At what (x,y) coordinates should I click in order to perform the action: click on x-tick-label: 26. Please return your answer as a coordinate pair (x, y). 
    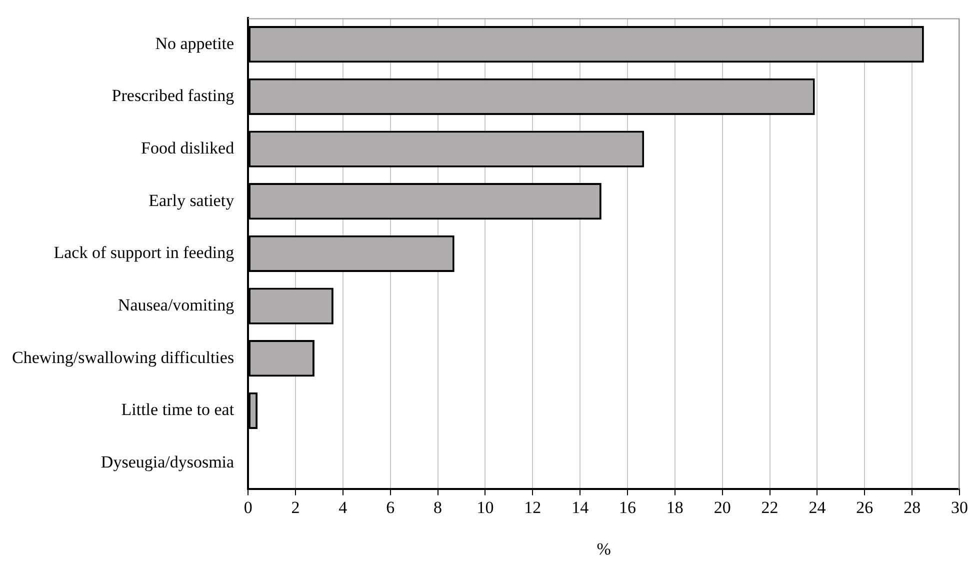
    Looking at the image, I should click on (865, 507).